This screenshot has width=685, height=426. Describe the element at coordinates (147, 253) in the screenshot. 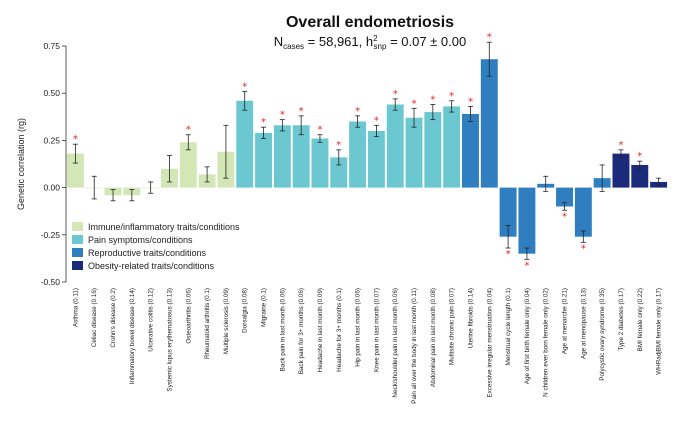

I see `legend-label: Reproductive traits/conditions` at that location.